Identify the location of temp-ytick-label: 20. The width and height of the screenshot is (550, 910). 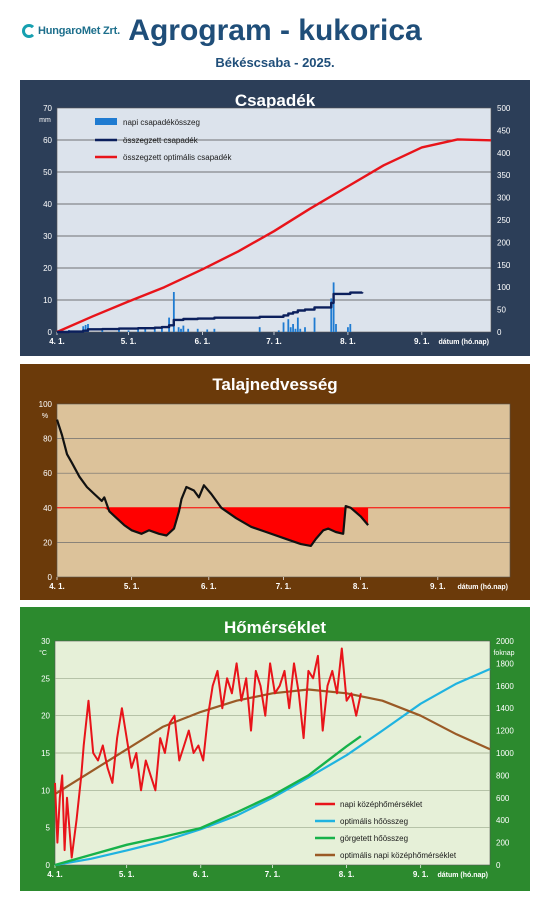
(45, 716).